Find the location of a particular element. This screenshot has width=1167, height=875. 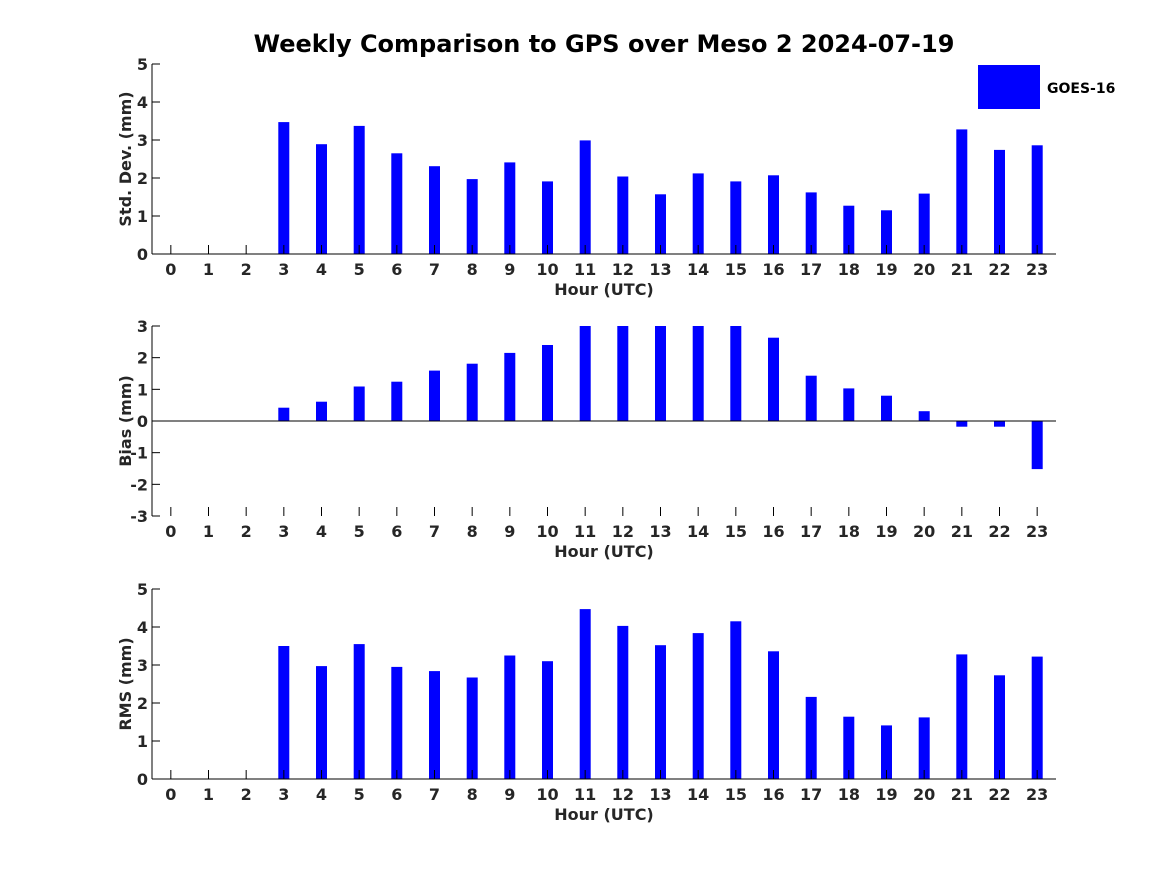

y-tick-label: 3 is located at coordinates (142, 665).